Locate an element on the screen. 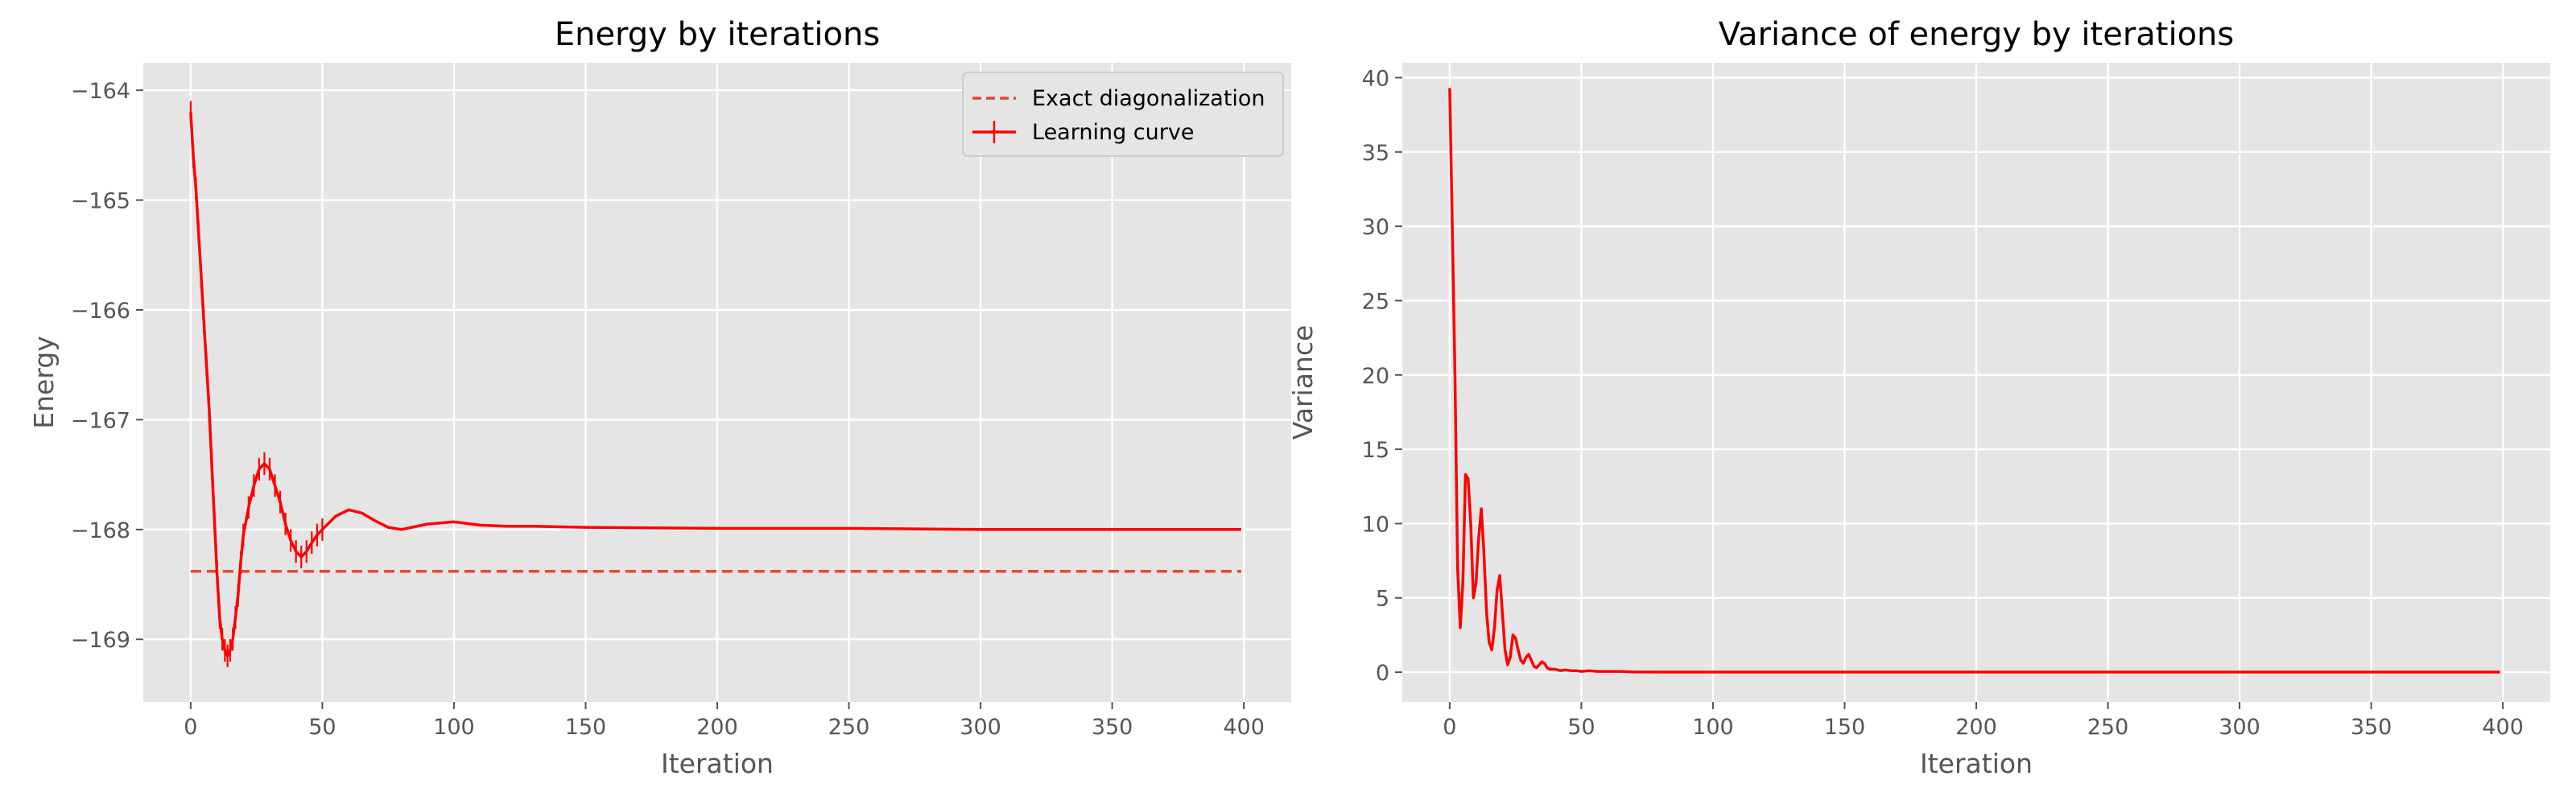 The image size is (2576, 809). energy-chart-title: Energy by iterations is located at coordinates (717, 35).